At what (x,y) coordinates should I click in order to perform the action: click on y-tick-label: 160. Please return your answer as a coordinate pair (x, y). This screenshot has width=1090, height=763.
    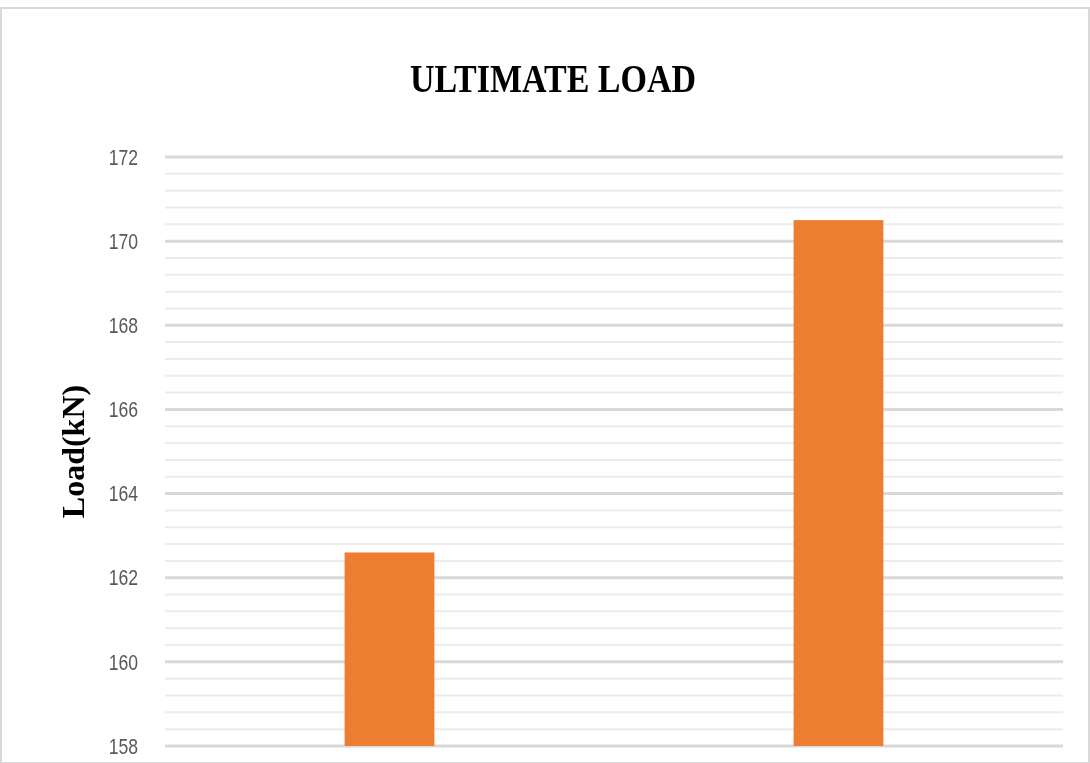
    Looking at the image, I should click on (123, 661).